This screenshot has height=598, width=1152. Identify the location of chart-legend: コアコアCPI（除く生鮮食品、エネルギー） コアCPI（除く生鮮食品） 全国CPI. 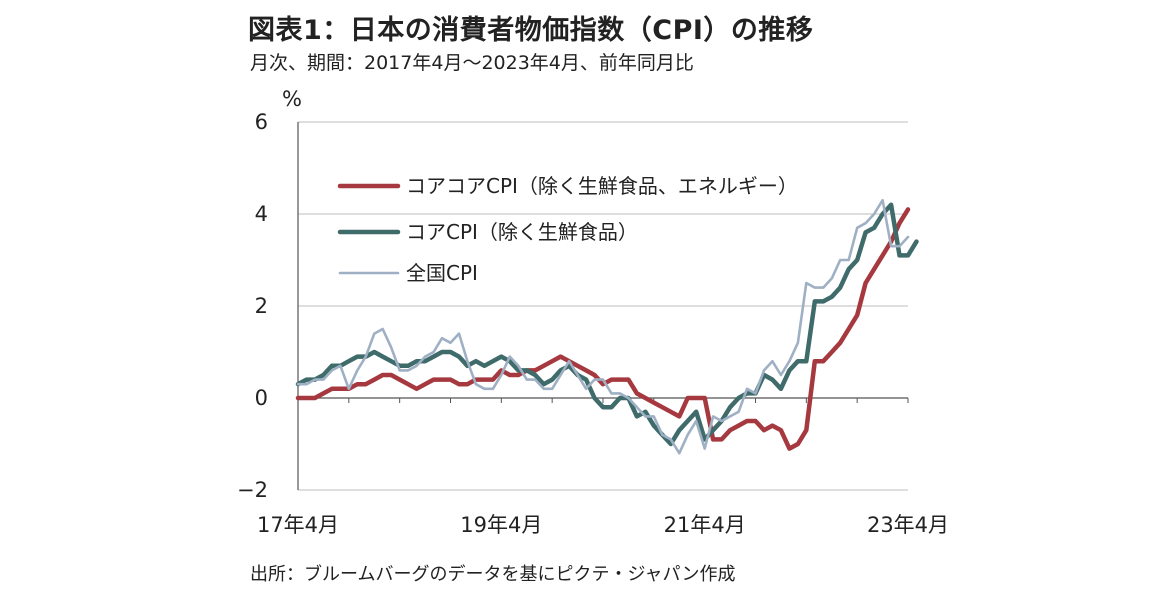
(567, 229).